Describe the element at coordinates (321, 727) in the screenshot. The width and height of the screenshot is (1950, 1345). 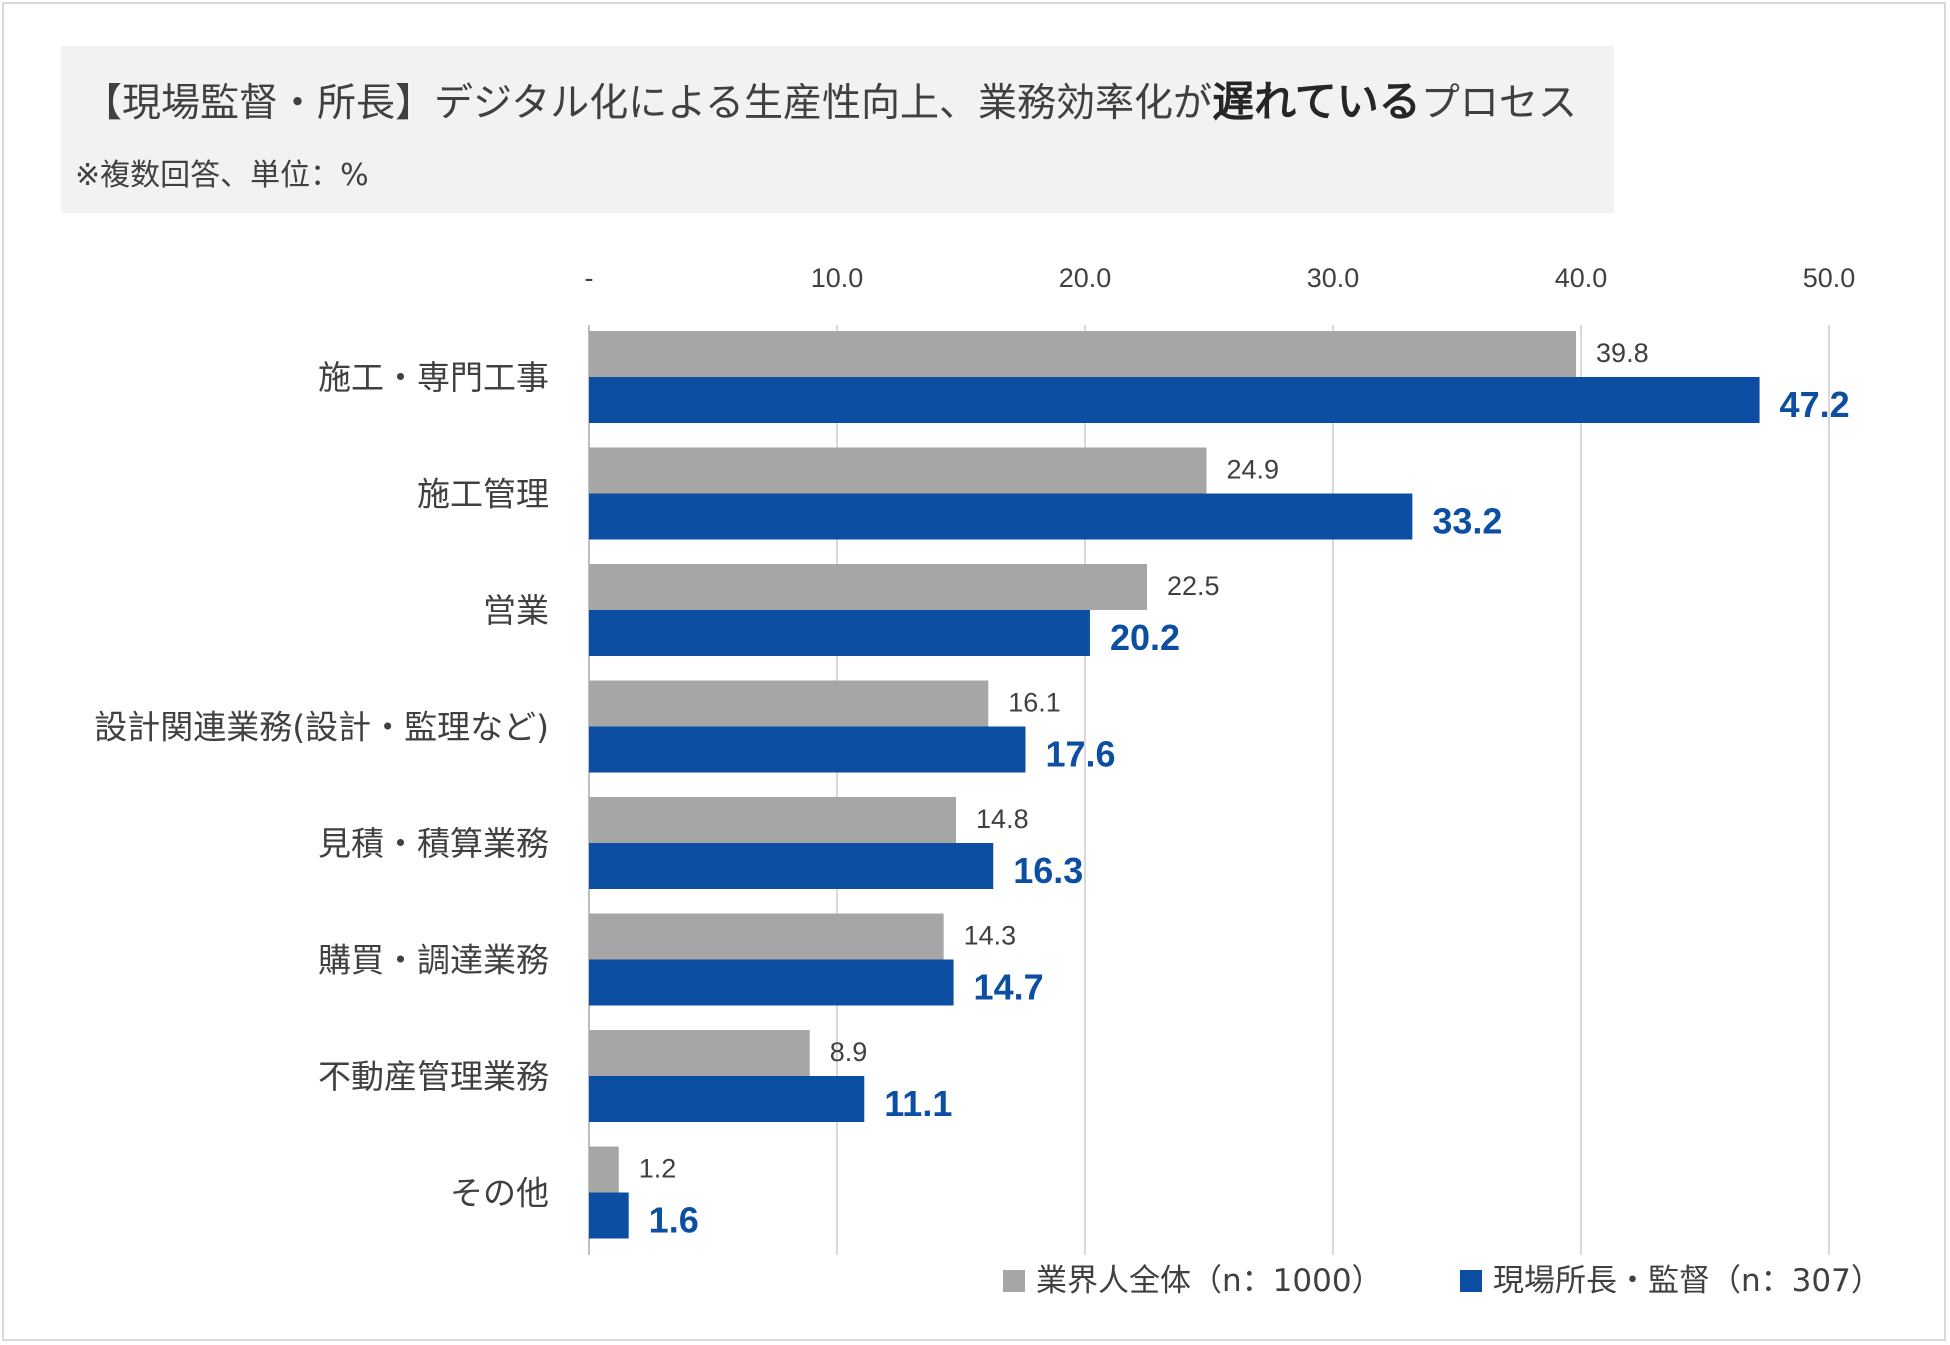
I see `category-label-3: 設計関連業務(設計・監理など)` at that location.